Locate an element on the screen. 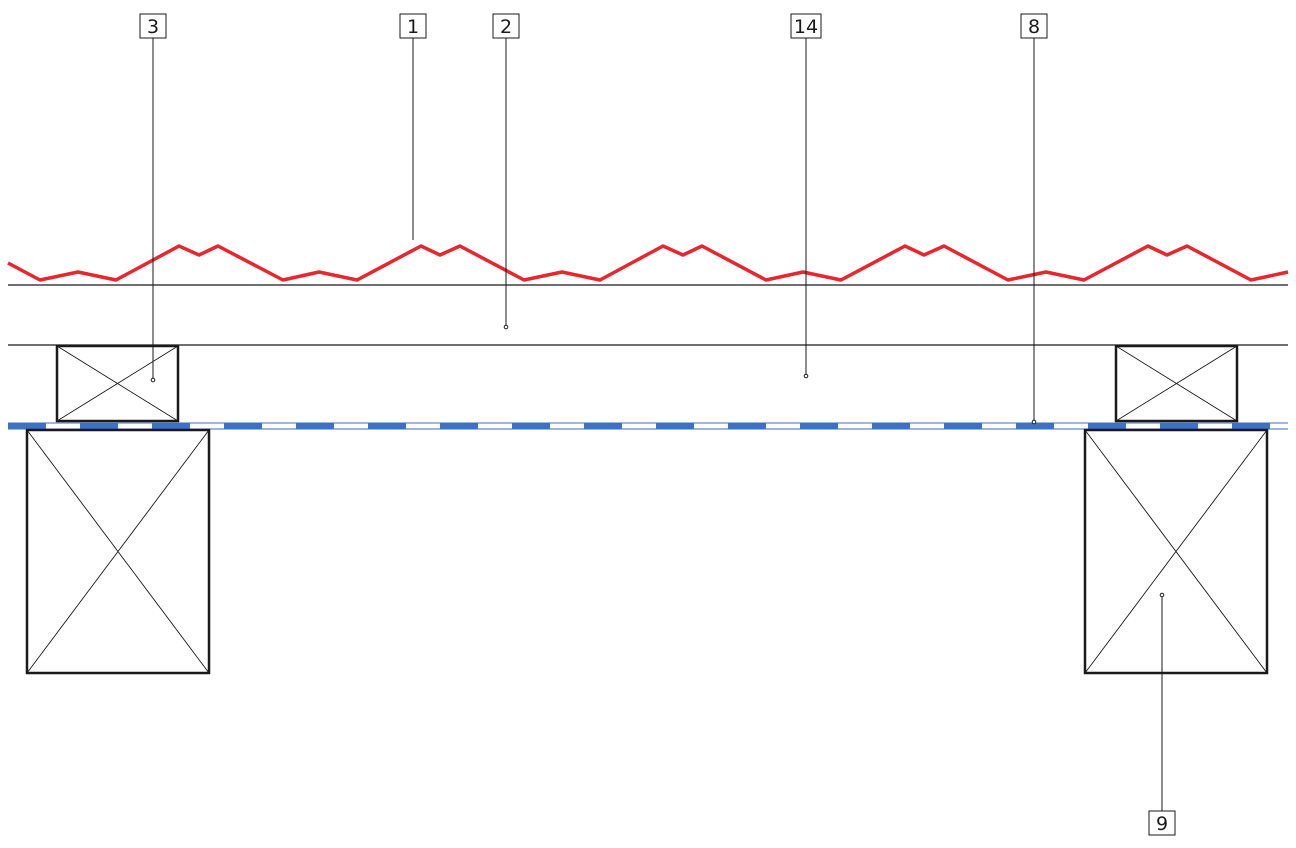 The height and width of the screenshot is (848, 1296). callout-14: 14 is located at coordinates (806, 26).